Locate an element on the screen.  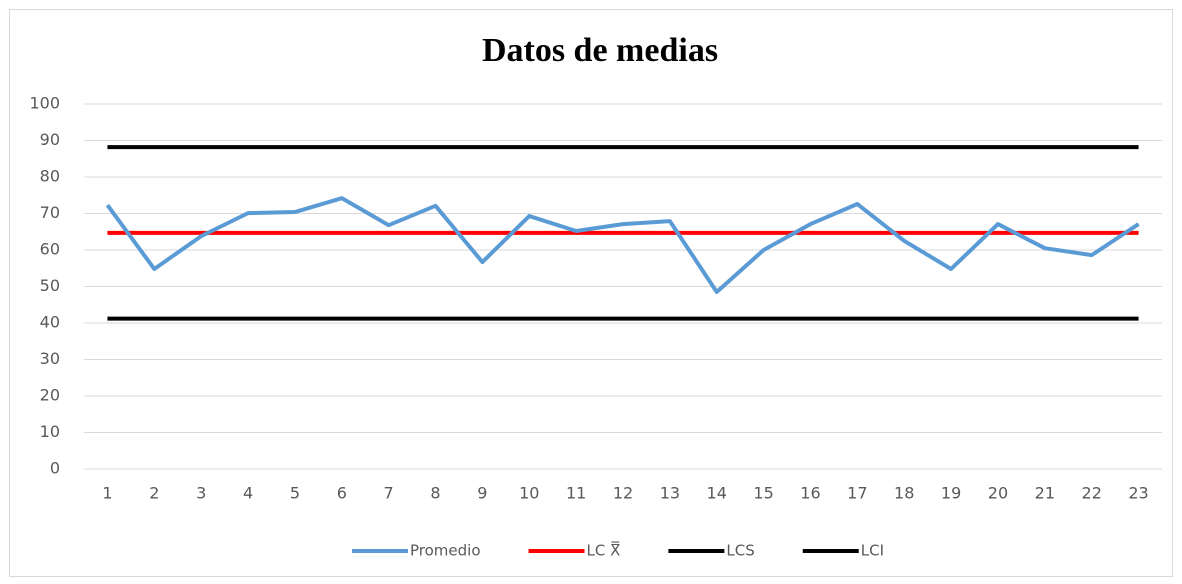
x-tick-label: 12 is located at coordinates (623, 493).